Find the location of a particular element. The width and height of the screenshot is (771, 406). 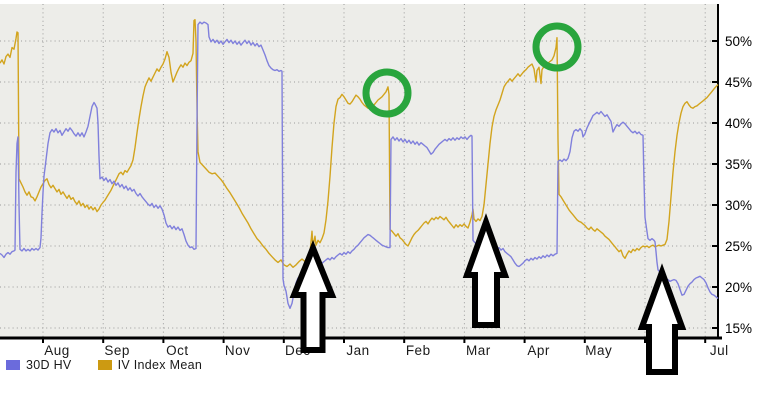

y-tick-label: 35% is located at coordinates (738, 164).